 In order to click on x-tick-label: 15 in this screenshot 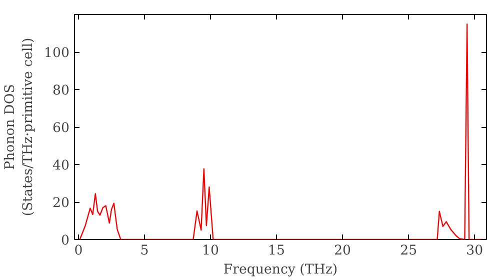, I will do `click(277, 251)`.